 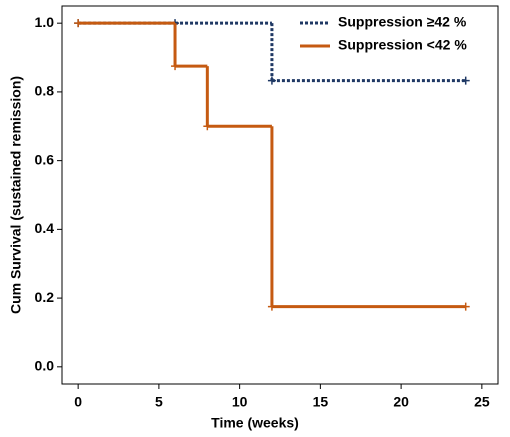 What do you see at coordinates (402, 22) in the screenshot?
I see `legend-label: Suppression ≥42 %` at bounding box center [402, 22].